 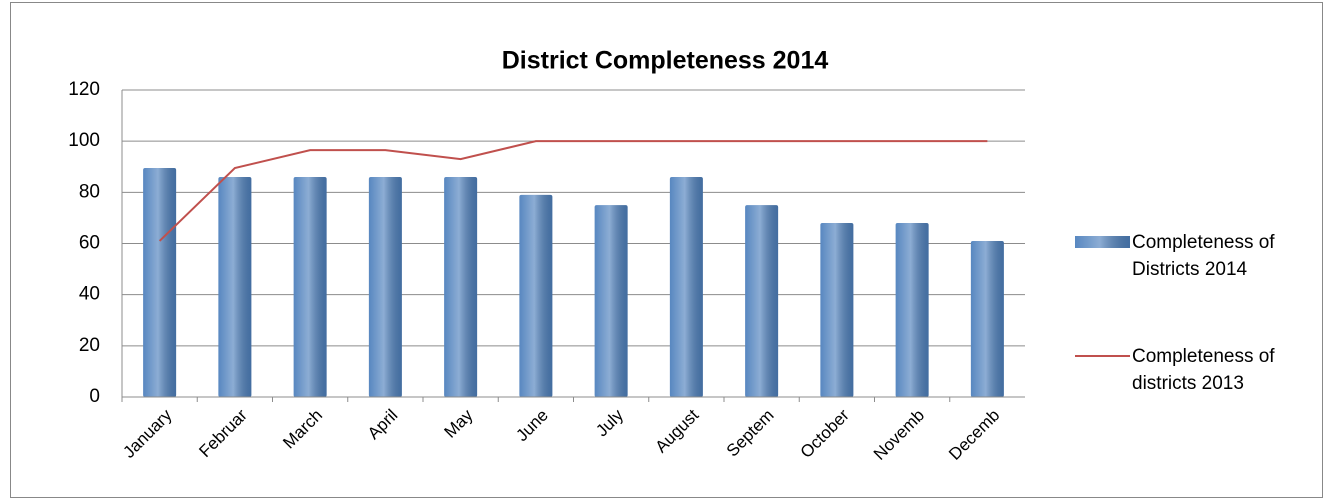 What do you see at coordinates (84, 140) in the screenshot?
I see `y-tick-label: 100` at bounding box center [84, 140].